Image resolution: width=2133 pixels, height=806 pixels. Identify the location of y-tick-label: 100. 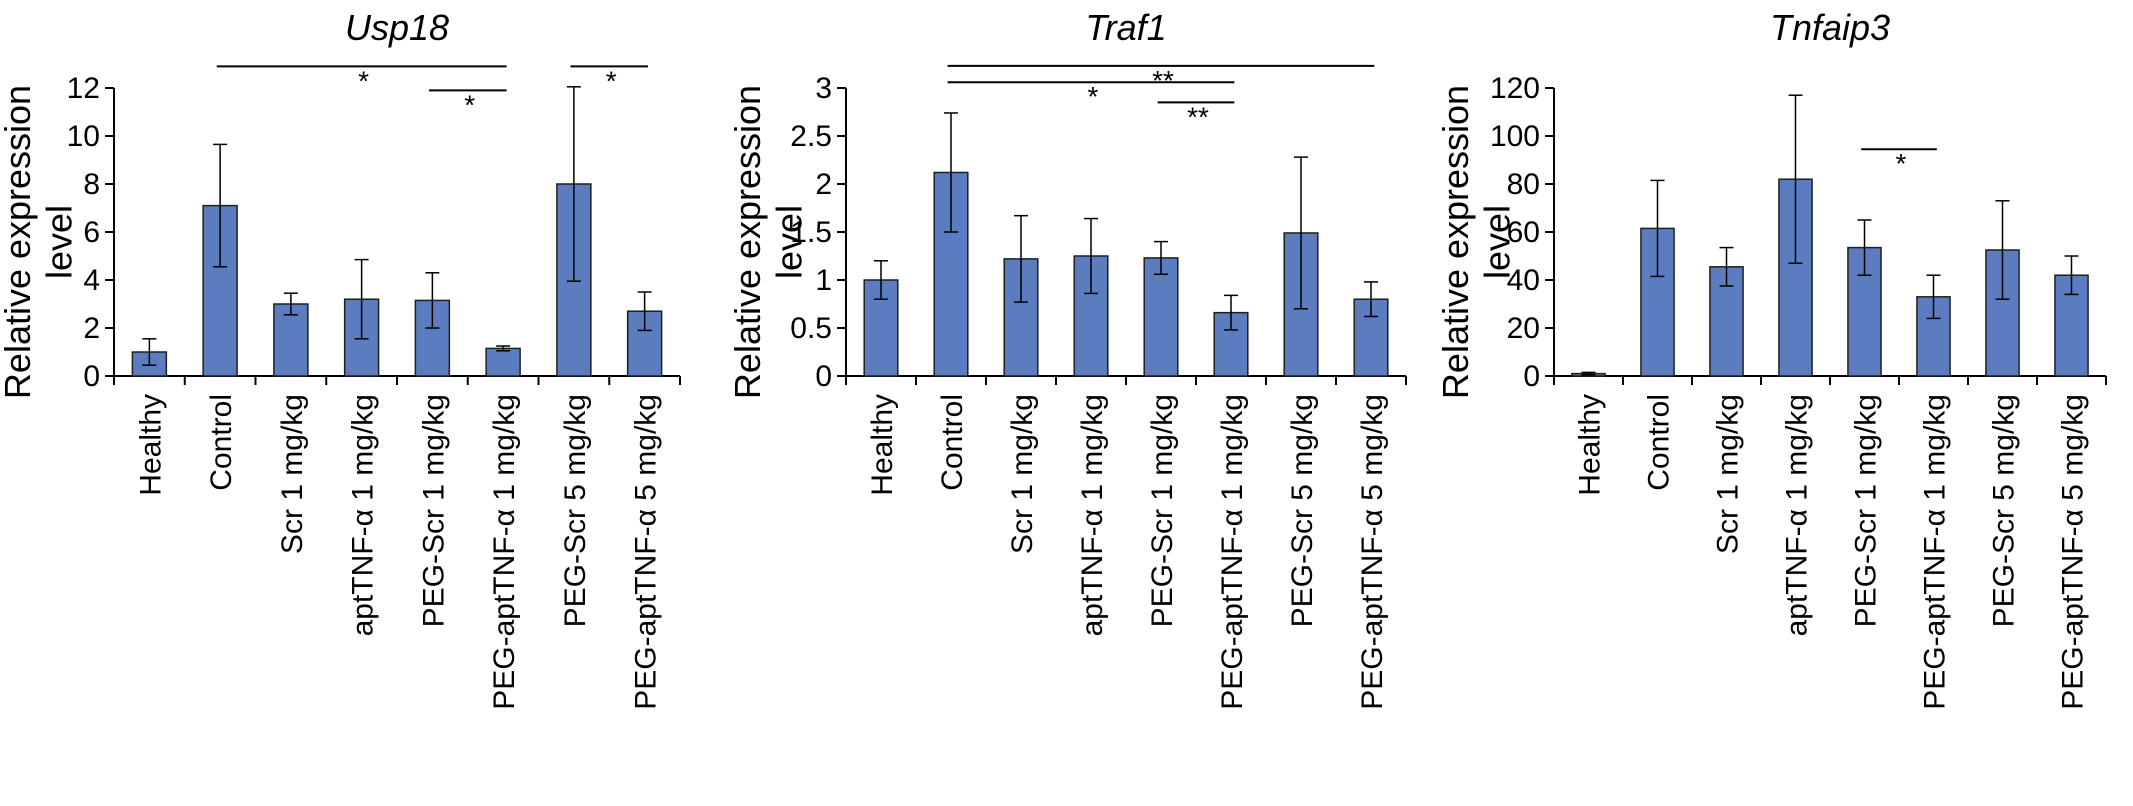
(1515, 136).